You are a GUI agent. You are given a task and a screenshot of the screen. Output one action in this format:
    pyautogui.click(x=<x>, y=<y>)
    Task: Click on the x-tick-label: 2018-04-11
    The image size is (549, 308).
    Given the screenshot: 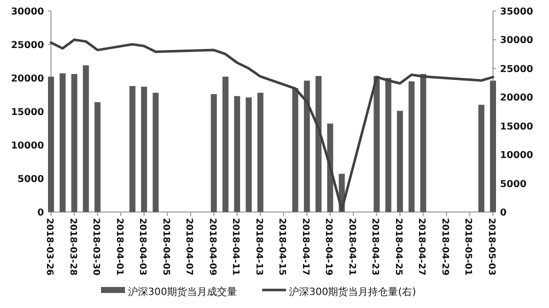 What is the action you would take?
    pyautogui.click(x=235, y=247)
    